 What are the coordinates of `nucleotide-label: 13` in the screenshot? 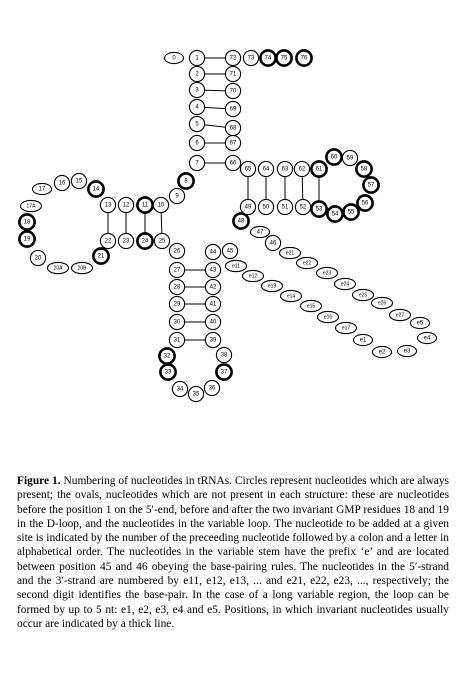 It's located at (108, 205).